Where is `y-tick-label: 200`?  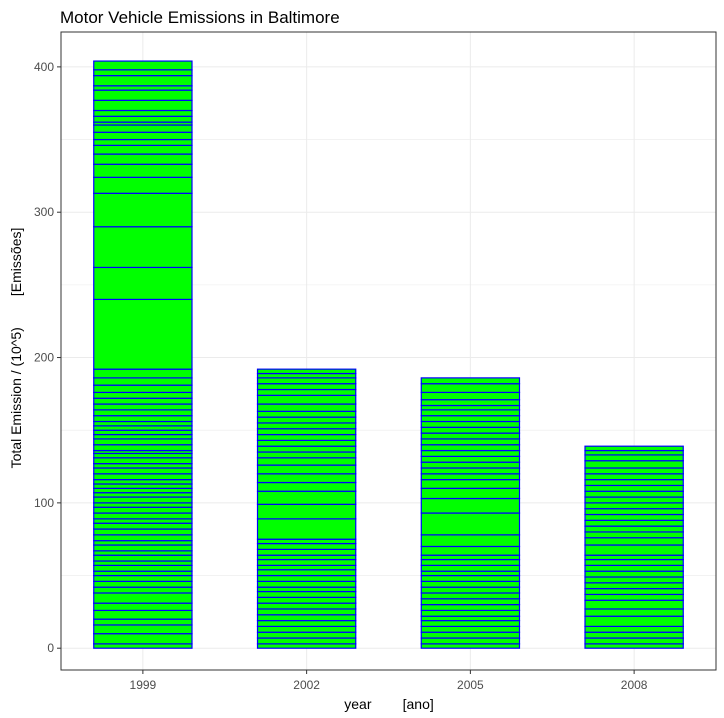
y-tick-label: 200 is located at coordinates (44, 358).